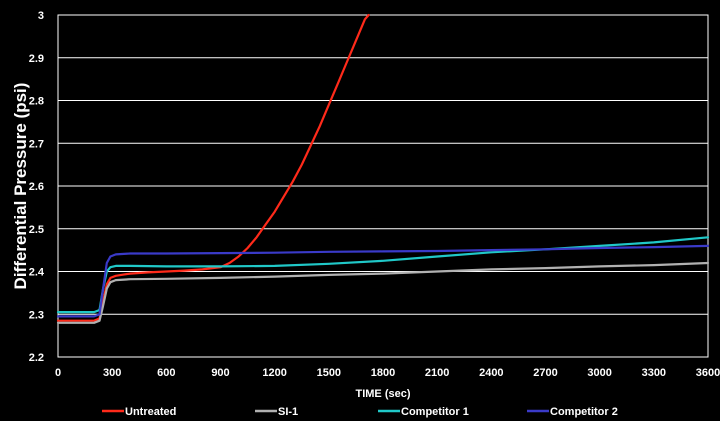 The height and width of the screenshot is (421, 720). I want to click on x-axis-title: TIME (sec), so click(382, 394).